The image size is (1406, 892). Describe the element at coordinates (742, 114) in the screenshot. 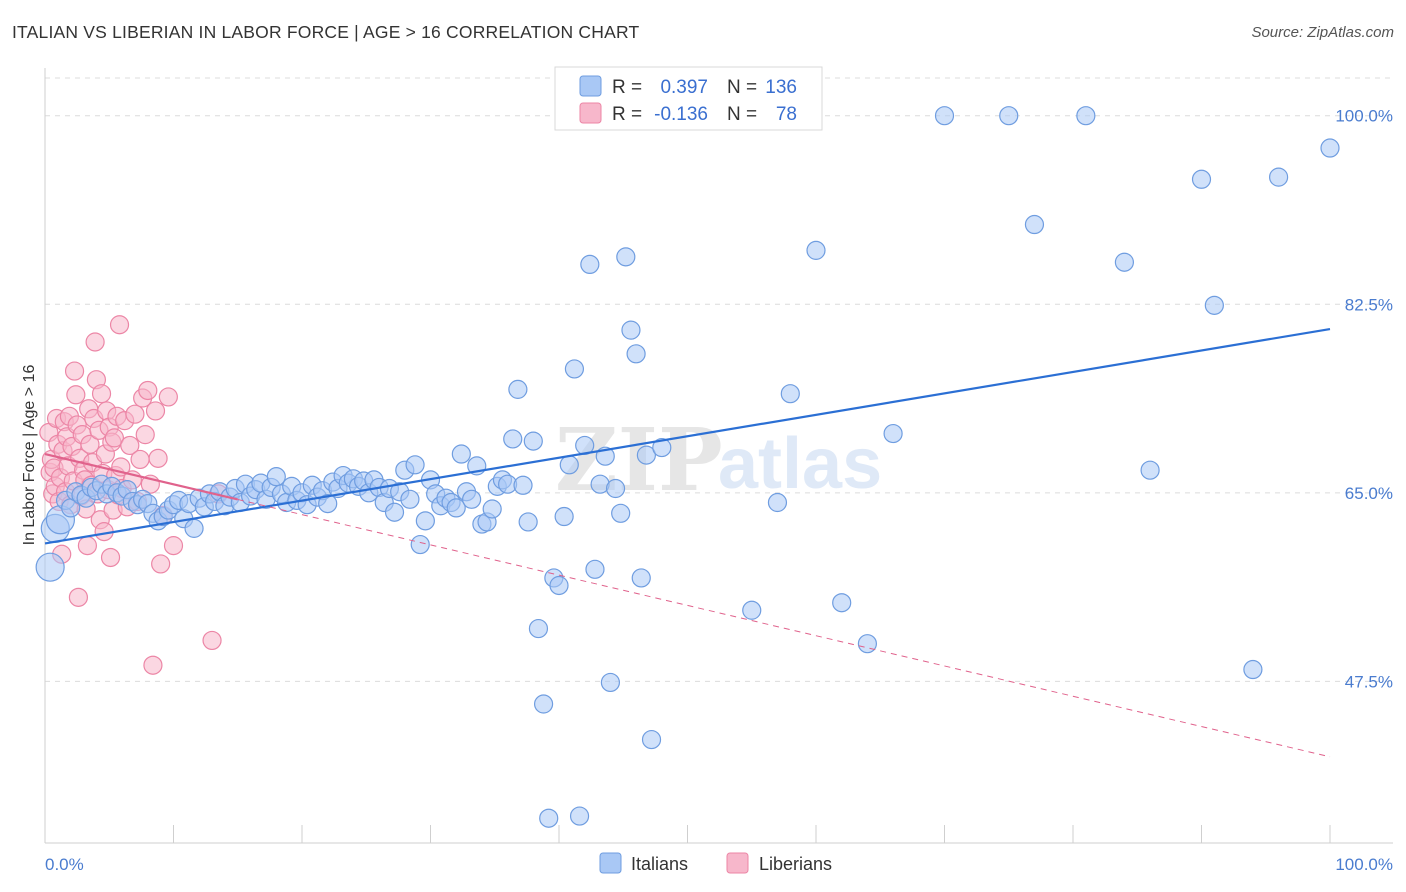

I see `legend-n-label-liberians: N =` at that location.